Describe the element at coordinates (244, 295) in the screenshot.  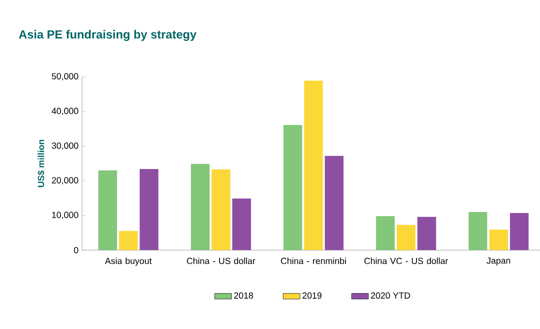
I see `legend-label: 2018` at that location.